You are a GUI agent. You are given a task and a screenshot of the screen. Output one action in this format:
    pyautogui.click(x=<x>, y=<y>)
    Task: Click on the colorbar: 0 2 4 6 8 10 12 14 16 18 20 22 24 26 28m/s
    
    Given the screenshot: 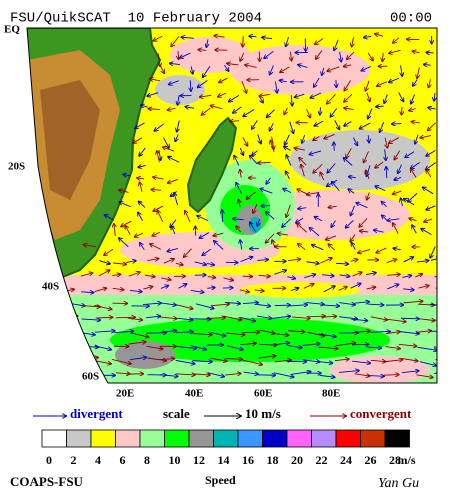 What is the action you would take?
    pyautogui.click(x=228, y=448)
    